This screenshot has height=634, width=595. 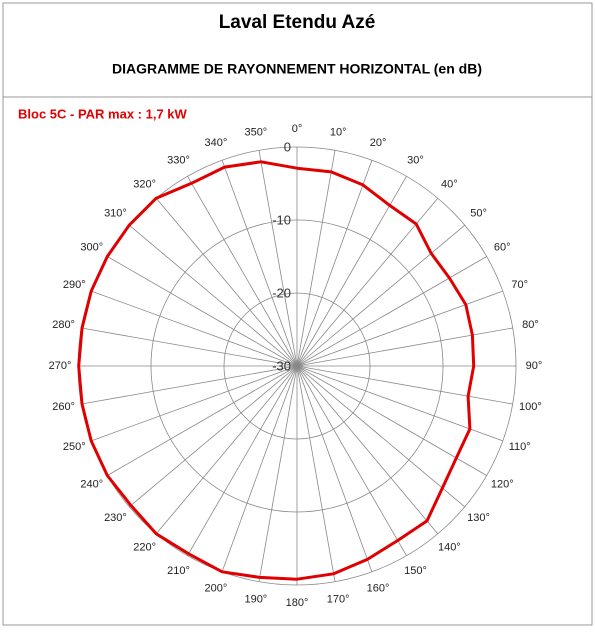 What do you see at coordinates (520, 447) in the screenshot?
I see `angle-label: 110°` at bounding box center [520, 447].